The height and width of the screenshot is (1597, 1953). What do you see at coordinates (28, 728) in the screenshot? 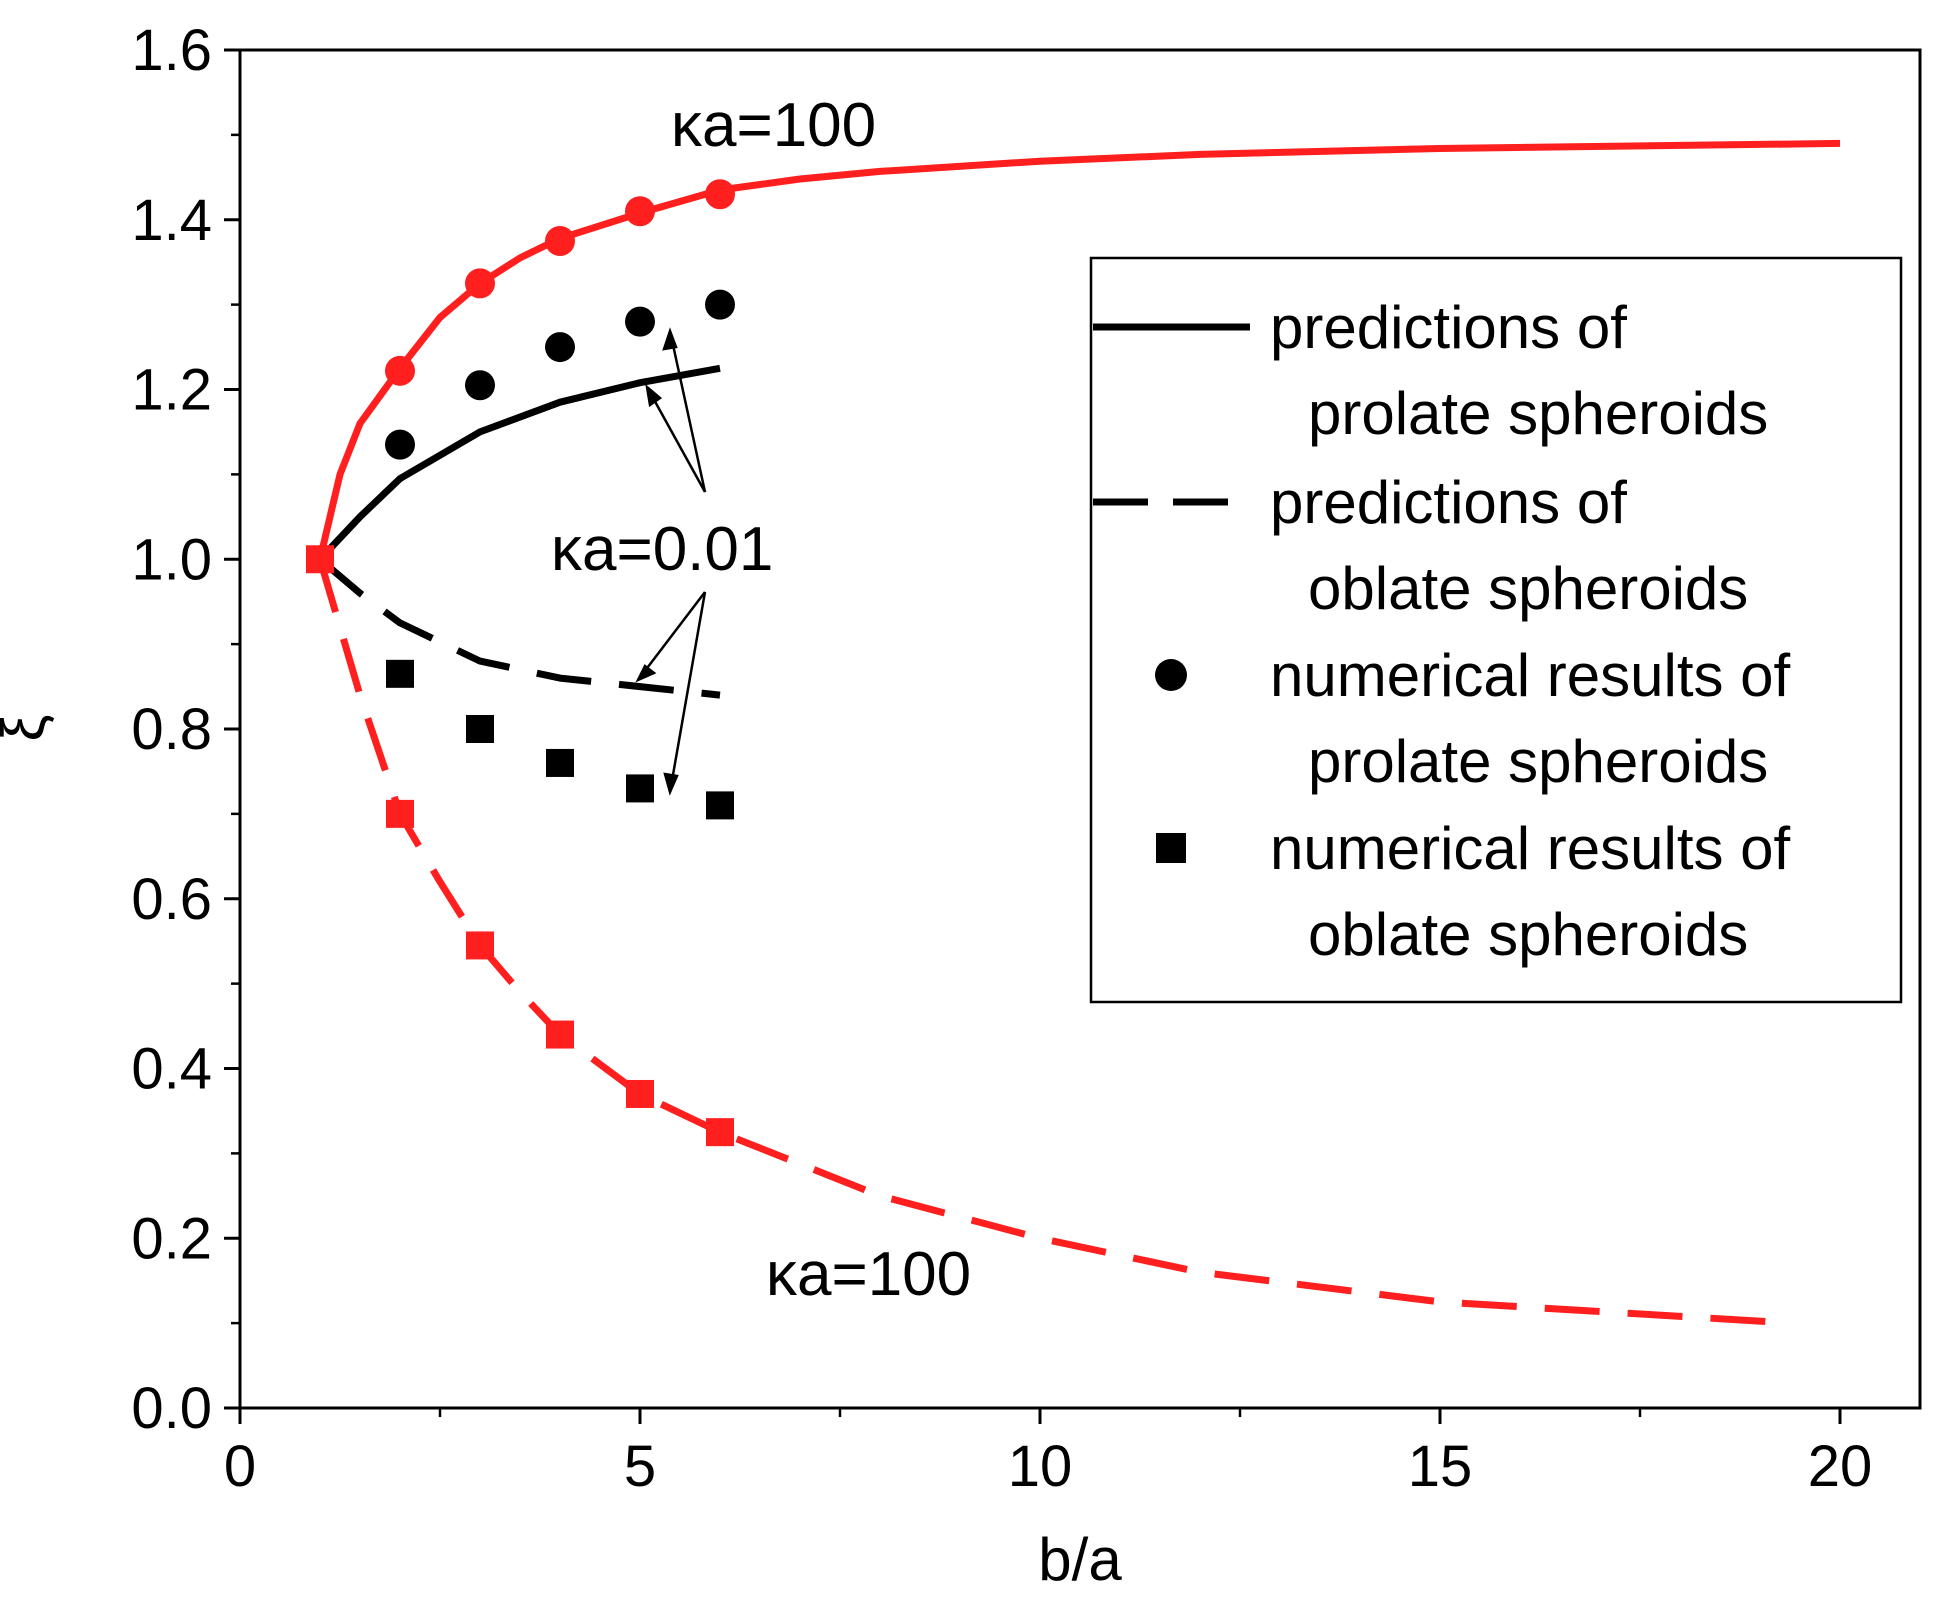
I see `y-axis-label: ξ` at bounding box center [28, 728].